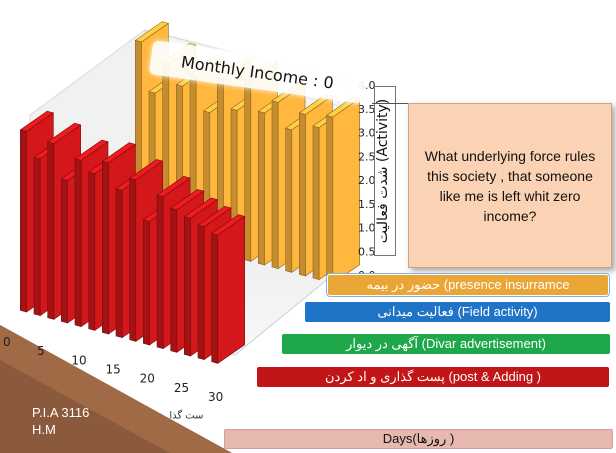  Describe the element at coordinates (367, 109) in the screenshot. I see `z-tick-label: 3.5` at that location.